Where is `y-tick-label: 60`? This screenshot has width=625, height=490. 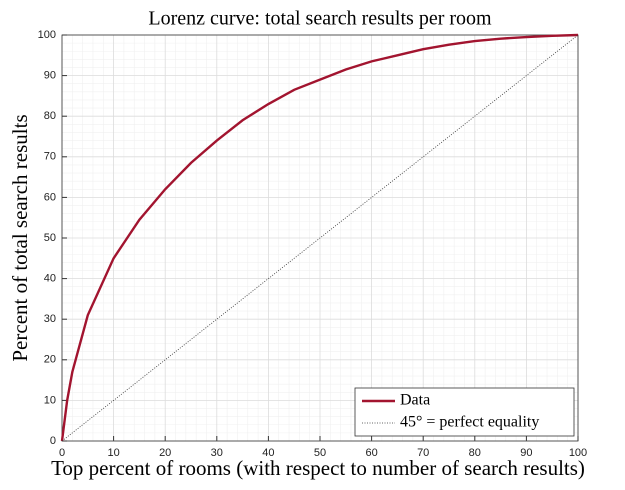
y-tick-label: 60 is located at coordinates (50, 197).